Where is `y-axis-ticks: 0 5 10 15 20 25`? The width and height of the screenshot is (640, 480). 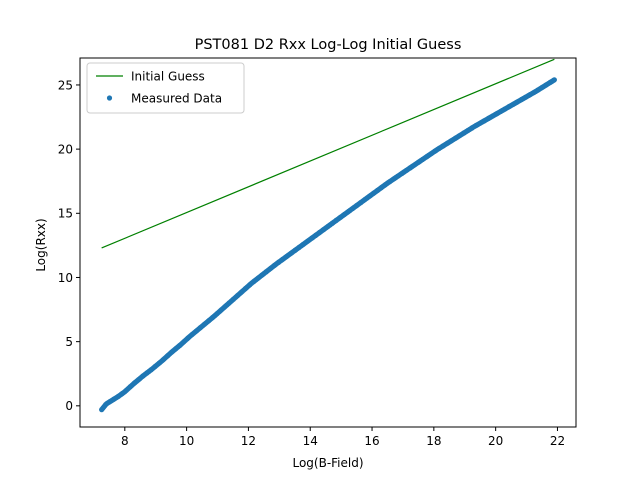
y-axis-ticks: 0 5 10 15 20 25 is located at coordinates (69, 245).